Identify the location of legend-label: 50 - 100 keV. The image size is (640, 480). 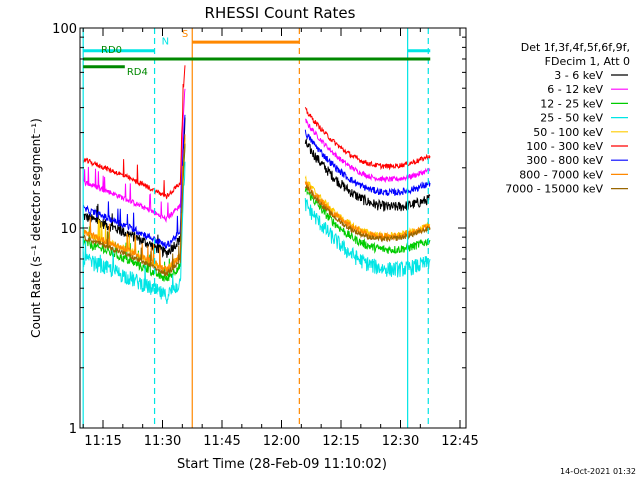
(568, 132).